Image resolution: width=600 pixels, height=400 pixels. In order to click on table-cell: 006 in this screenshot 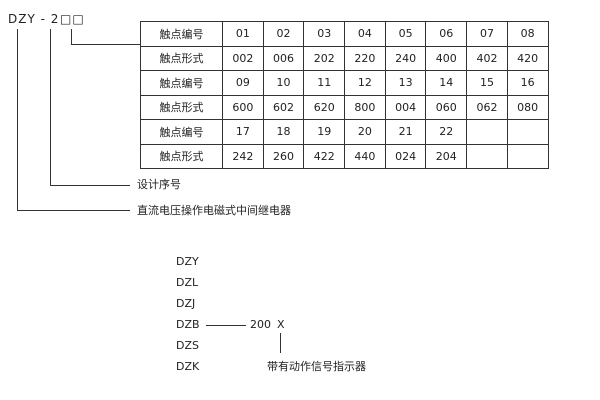, I will do `click(283, 58)`.